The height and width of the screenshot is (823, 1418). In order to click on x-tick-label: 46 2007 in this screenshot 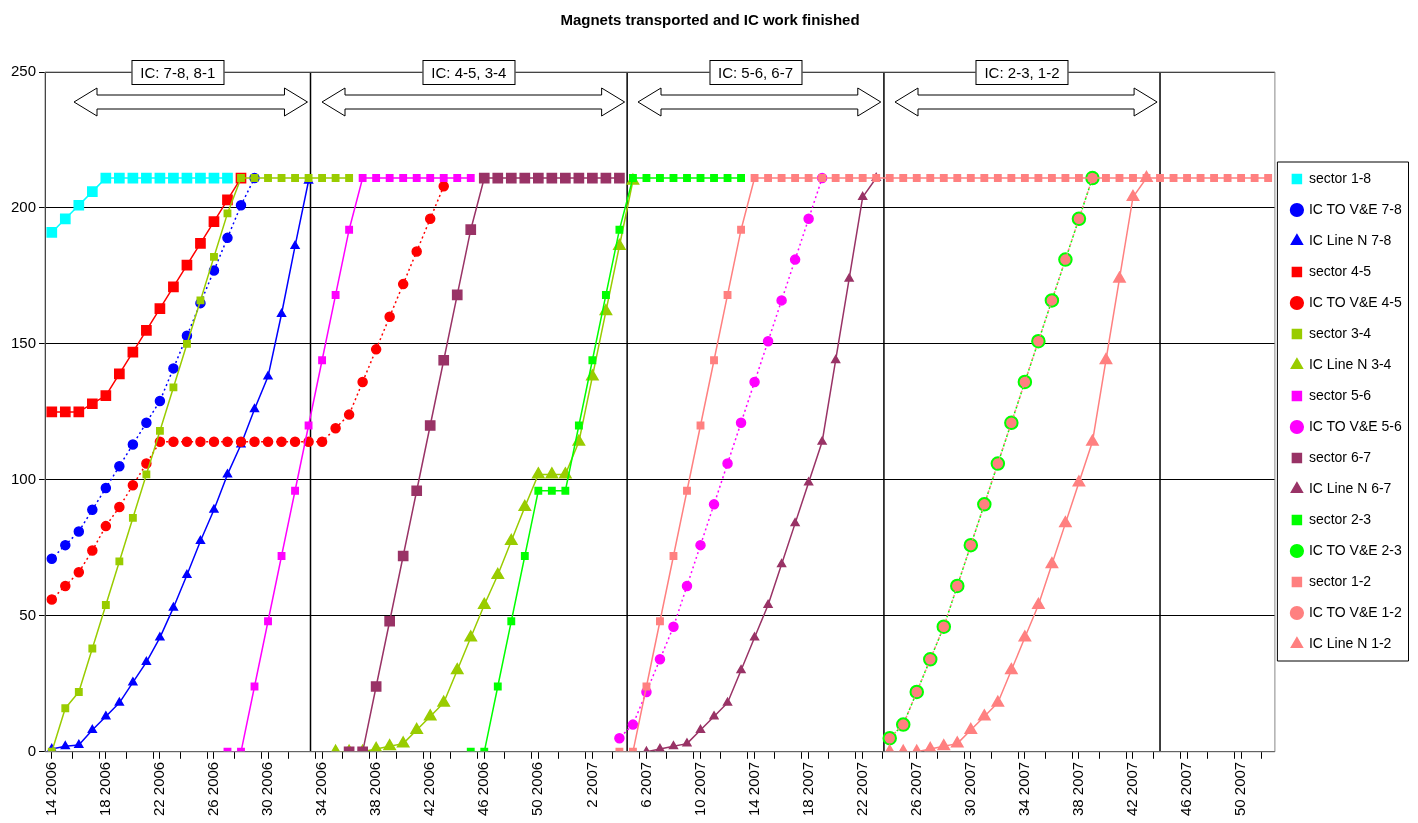, I will do `click(1186, 789)`.